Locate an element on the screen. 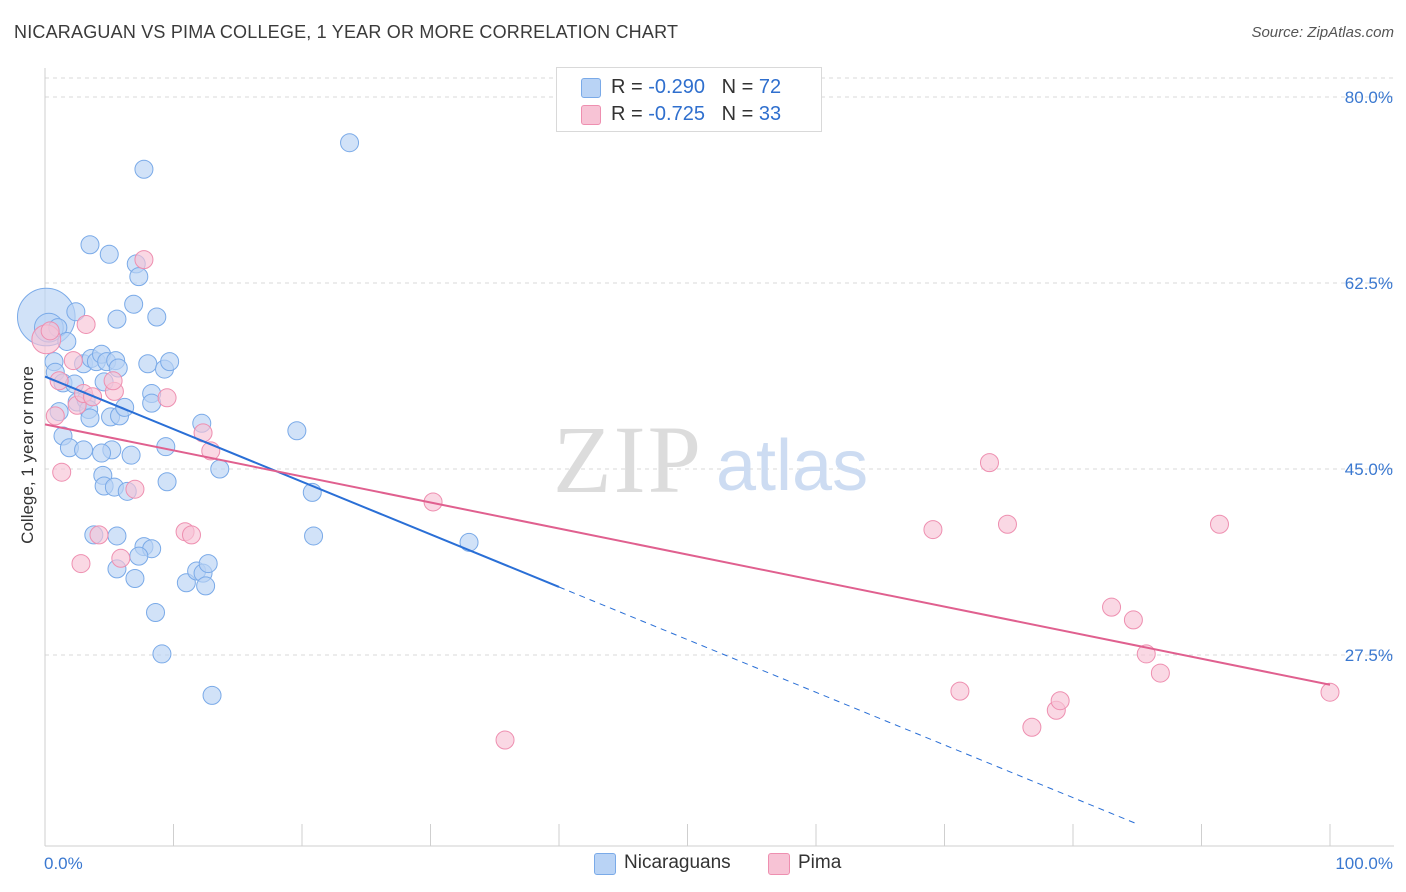 Image resolution: width=1406 pixels, height=892 pixels. legend-text-pima: R = -0.725 N = 33 is located at coordinates (696, 114).